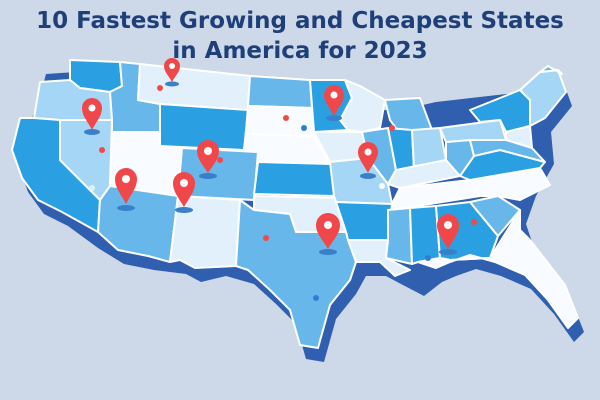 The width and height of the screenshot is (600, 400). What do you see at coordinates (92, 116) in the screenshot?
I see `pin-idaho-oregon` at bounding box center [92, 116].